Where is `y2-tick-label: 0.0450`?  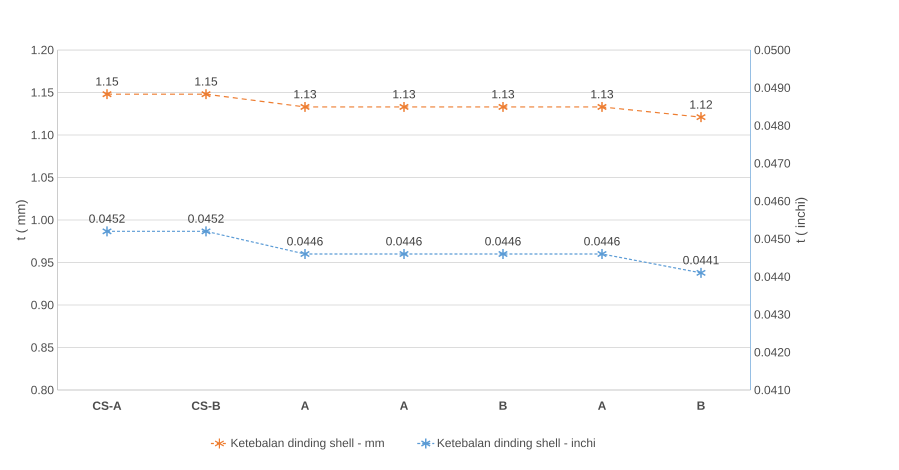
y2-tick-label: 0.0450 is located at coordinates (772, 239).